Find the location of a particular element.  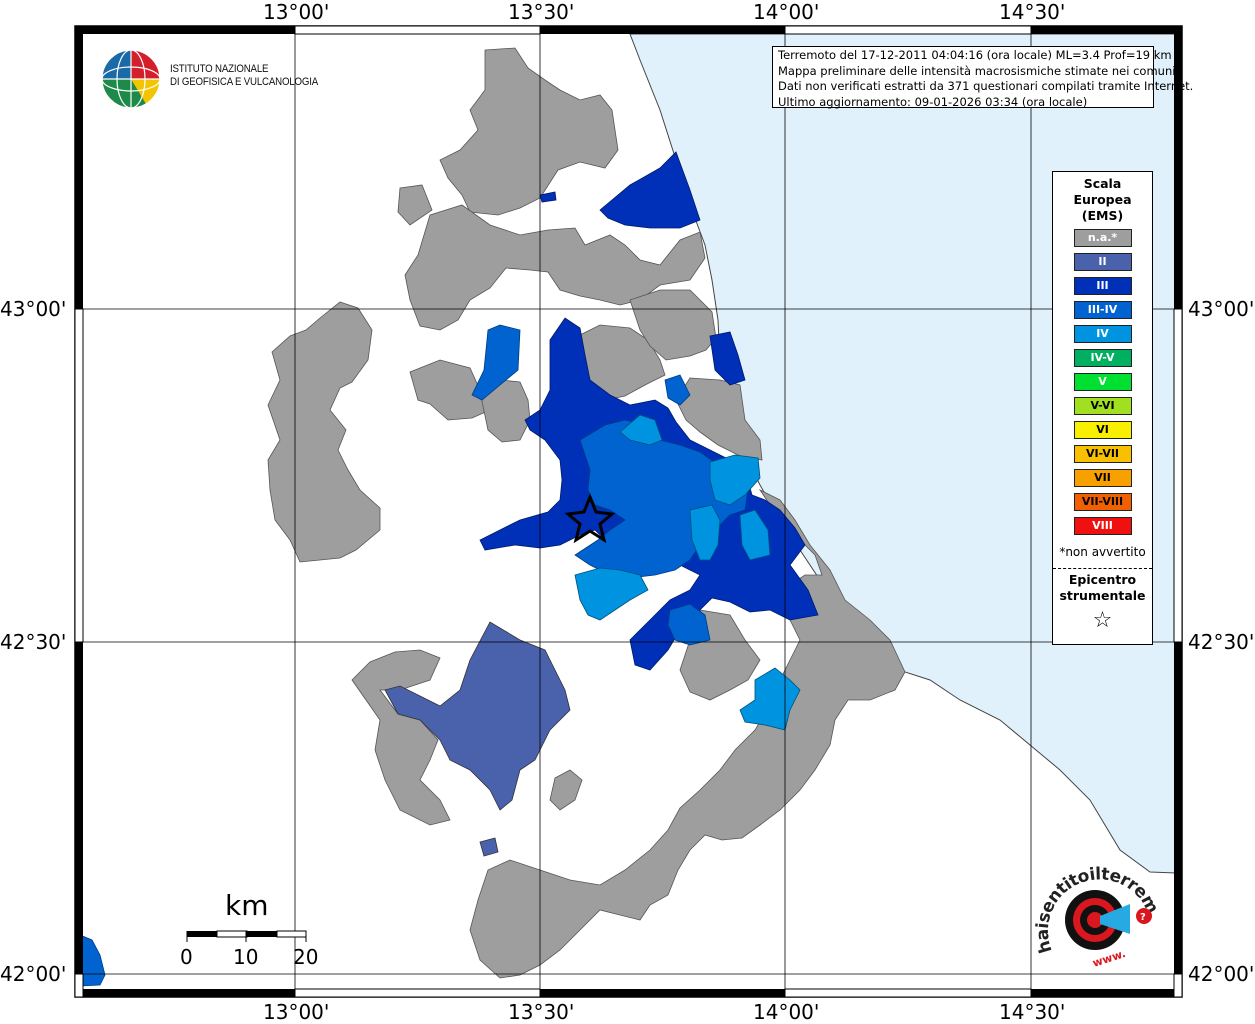

legend-item: VI-VII is located at coordinates (1102, 454).